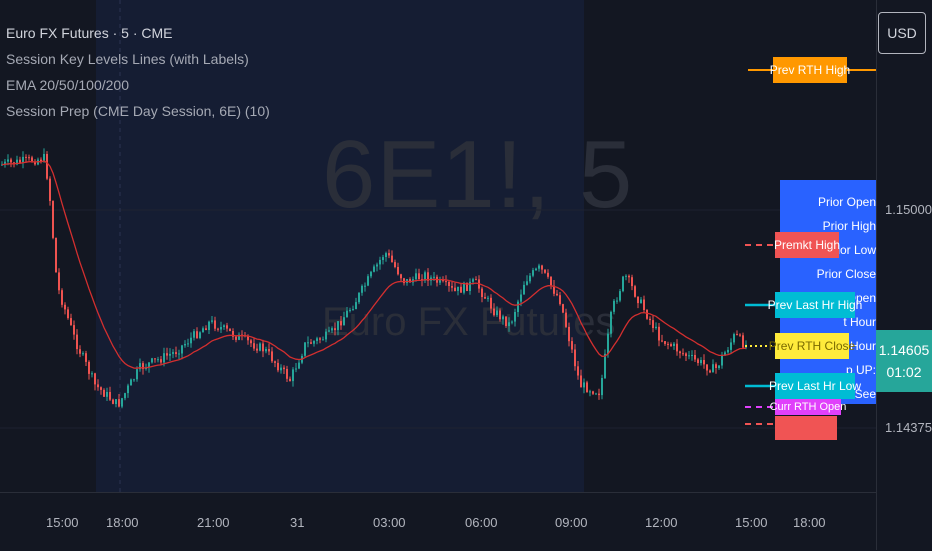 Image resolution: width=932 pixels, height=551 pixels. Describe the element at coordinates (127, 59) in the screenshot. I see `indicator-session-key-levels: Session Key Levels Lines (with Labels)` at that location.